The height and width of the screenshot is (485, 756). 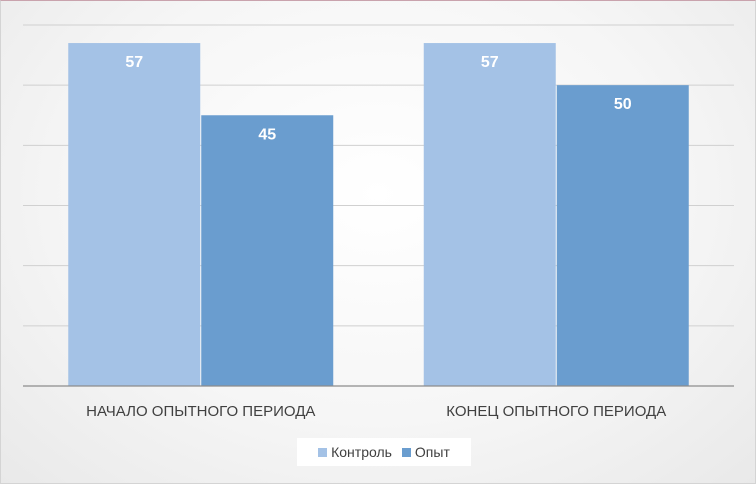 What do you see at coordinates (406, 452) in the screenshot?
I see `legend-swatch-experiment` at bounding box center [406, 452].